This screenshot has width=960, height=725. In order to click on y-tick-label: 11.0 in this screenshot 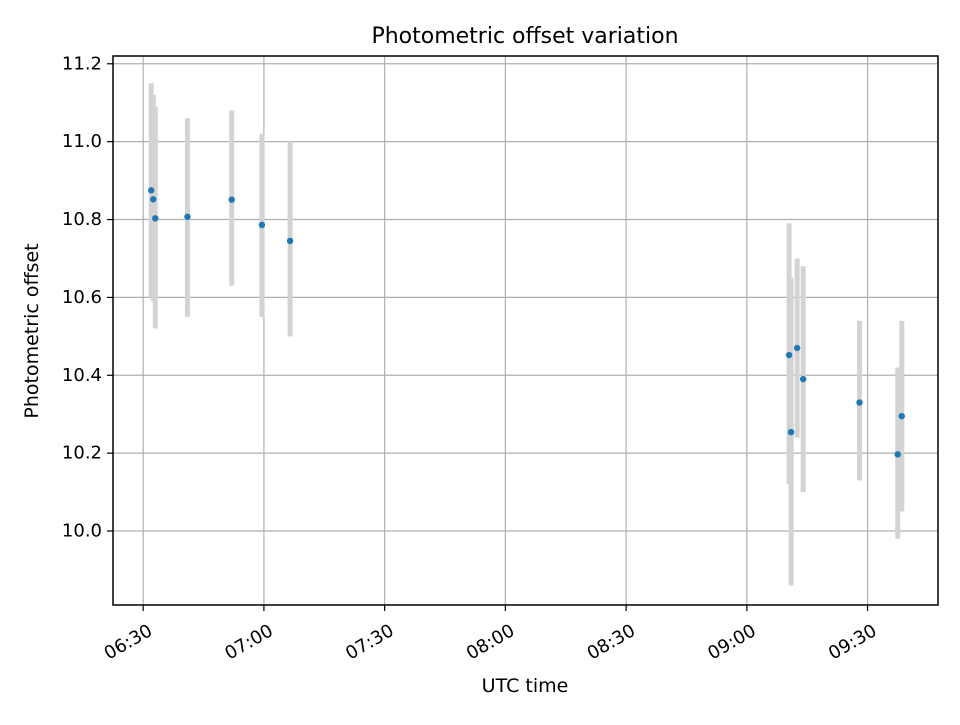, I will do `click(82, 141)`.